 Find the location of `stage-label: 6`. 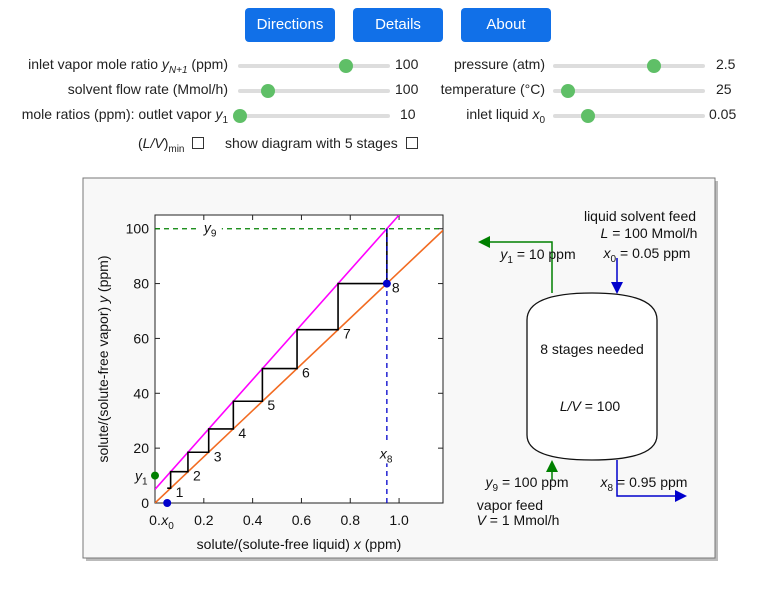

stage-label: 6 is located at coordinates (306, 373).